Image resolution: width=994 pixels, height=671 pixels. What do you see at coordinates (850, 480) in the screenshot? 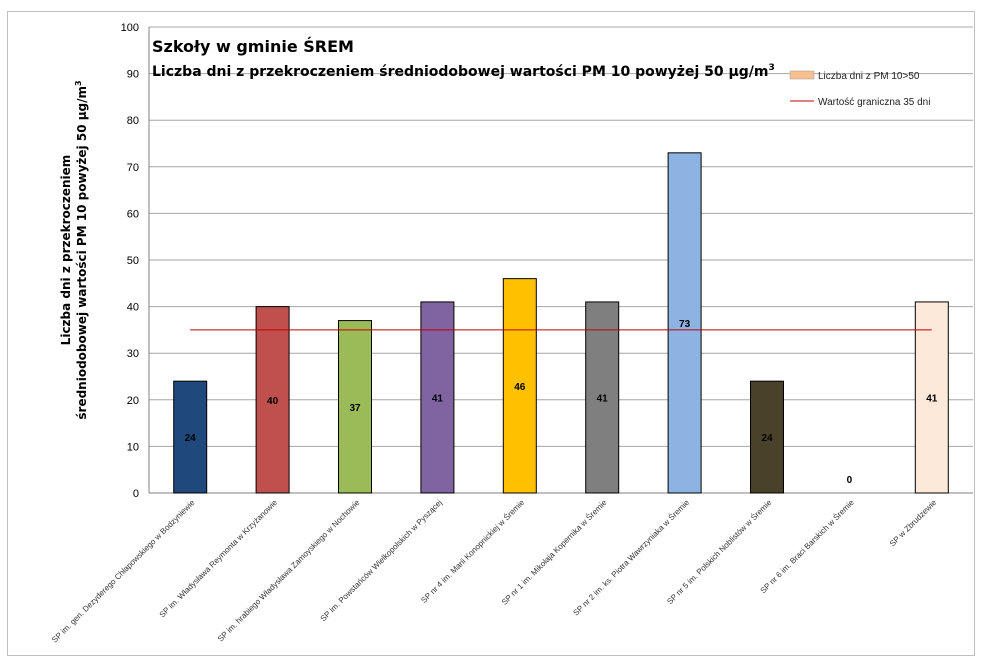
I see `data-label: 0` at bounding box center [850, 480].